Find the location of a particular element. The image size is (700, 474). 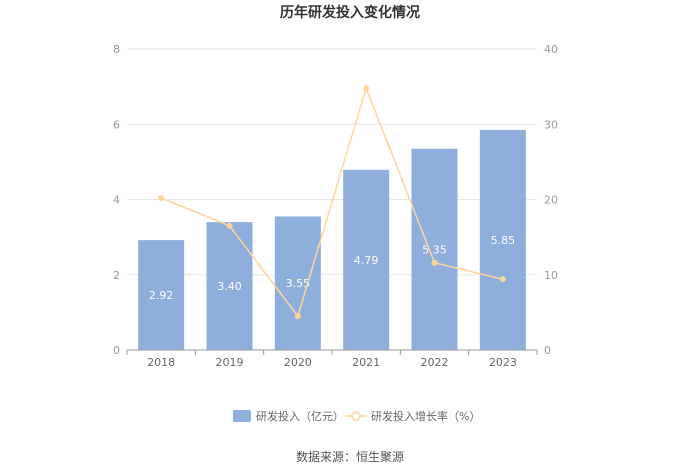

legend-bar-label: 研发投入（亿元） is located at coordinates (300, 416).